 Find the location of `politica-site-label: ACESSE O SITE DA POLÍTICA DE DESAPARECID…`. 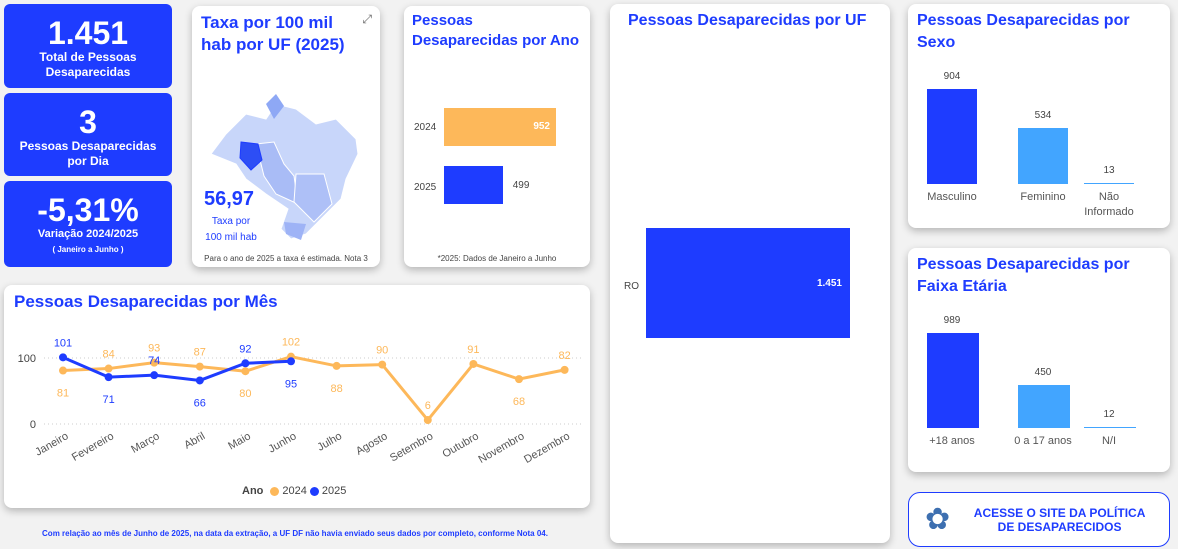

politica-site-label: ACESSE O SITE DA POLÍTICA DE DESAPARECID… is located at coordinates (1059, 519).